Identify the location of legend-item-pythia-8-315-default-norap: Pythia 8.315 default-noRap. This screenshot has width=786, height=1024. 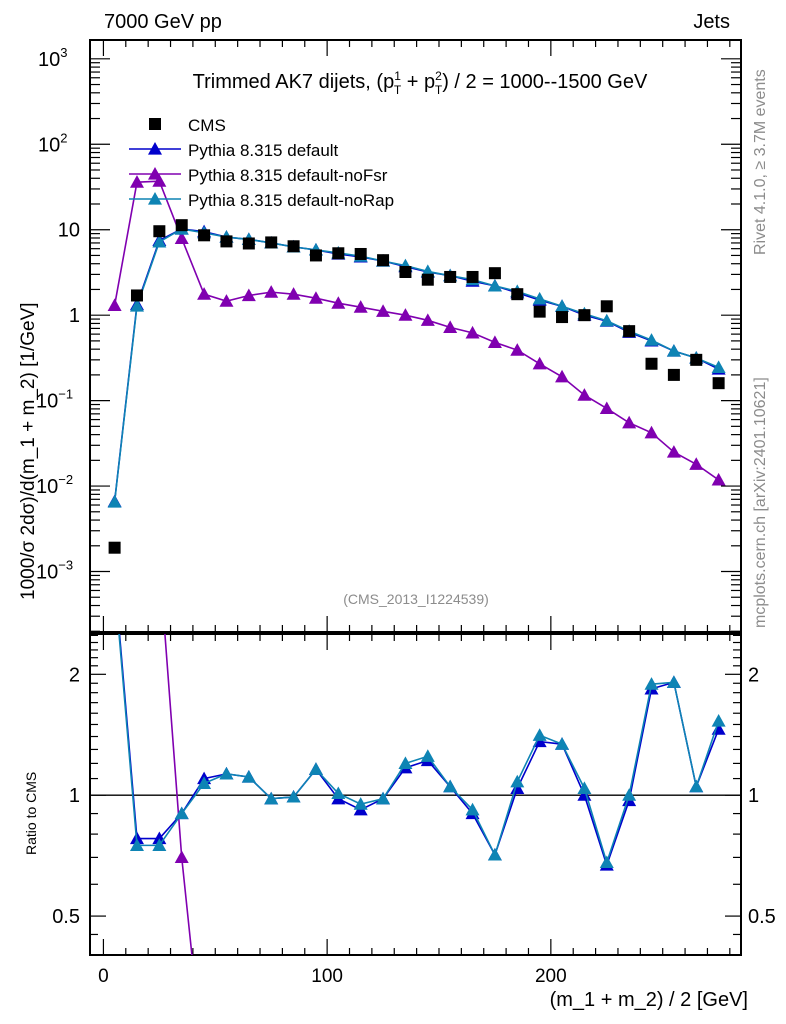
(261, 200).